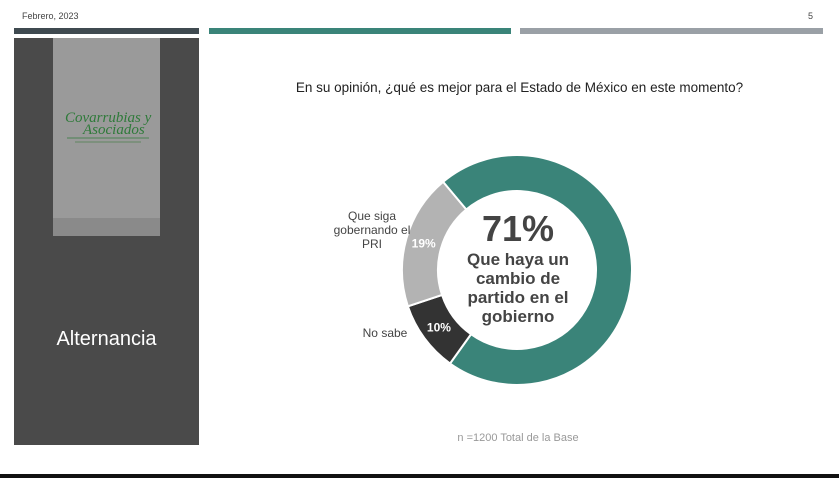  What do you see at coordinates (106, 339) in the screenshot?
I see `section-title: Alternancia` at bounding box center [106, 339].